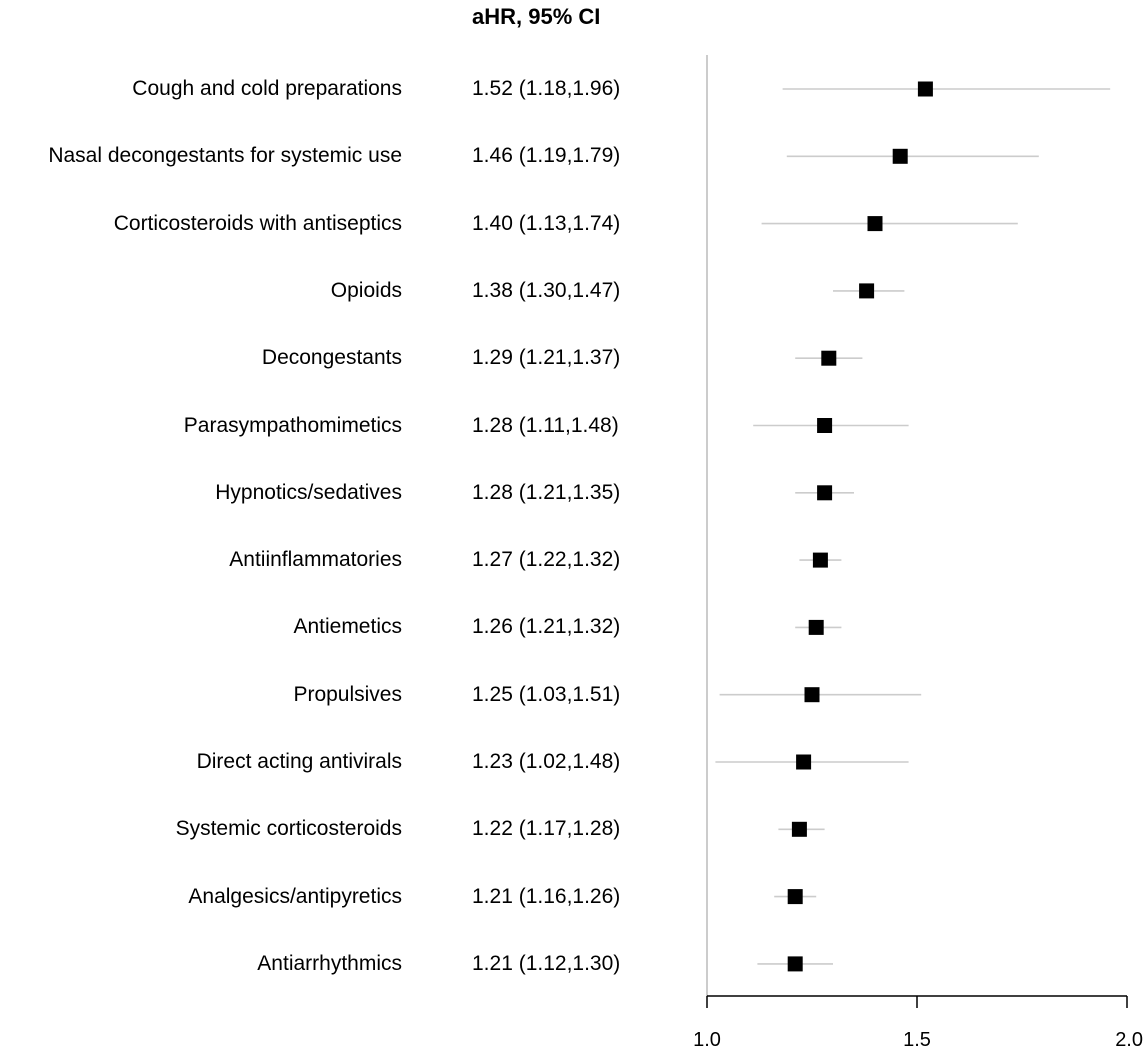 The width and height of the screenshot is (1148, 1054). What do you see at coordinates (292, 425) in the screenshot?
I see `row-label: Parasympathomimetics` at bounding box center [292, 425].